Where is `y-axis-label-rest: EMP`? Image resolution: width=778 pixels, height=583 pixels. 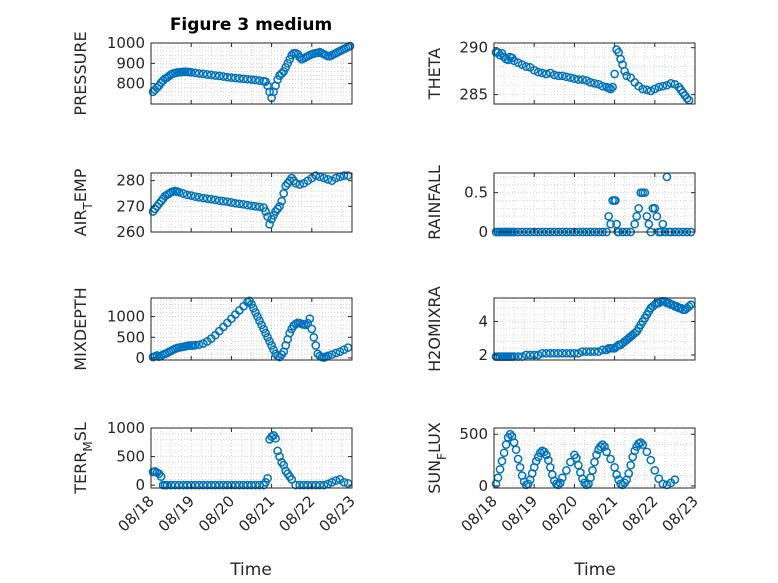
y-axis-label-rest: EMP is located at coordinates (80, 185).